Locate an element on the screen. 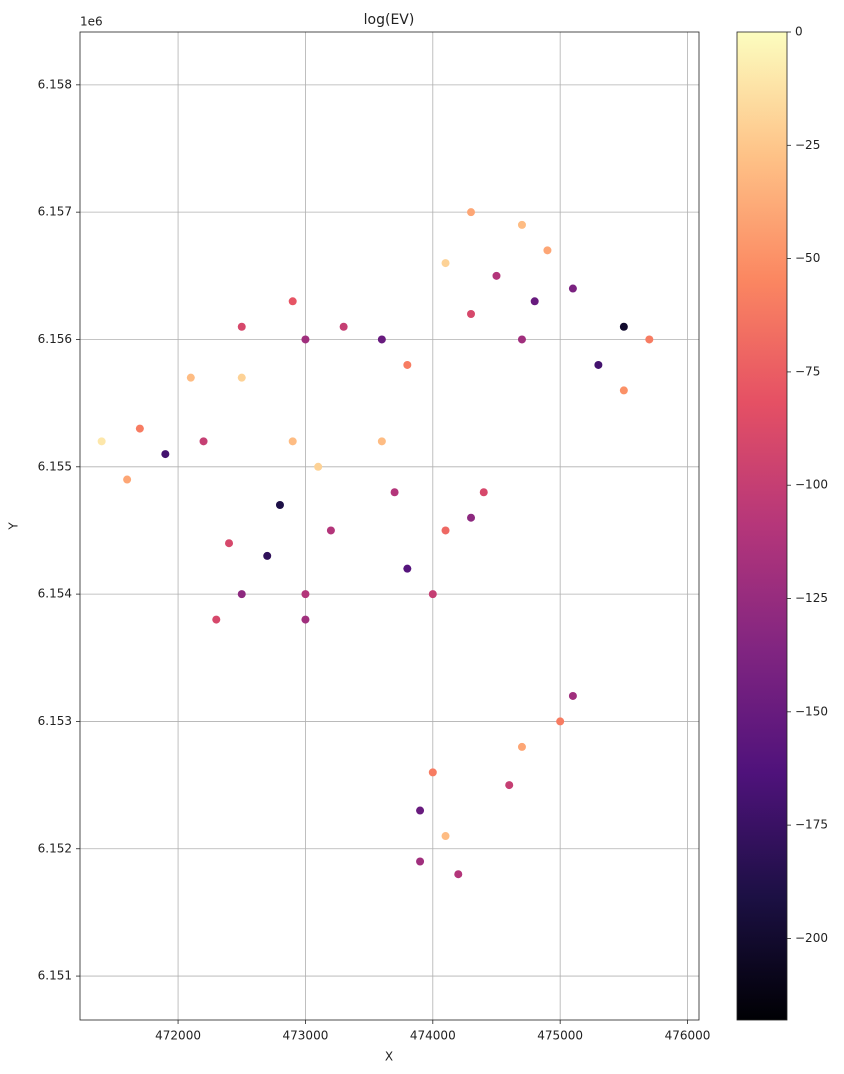  y-offset-label: 1e6 is located at coordinates (91, 22).